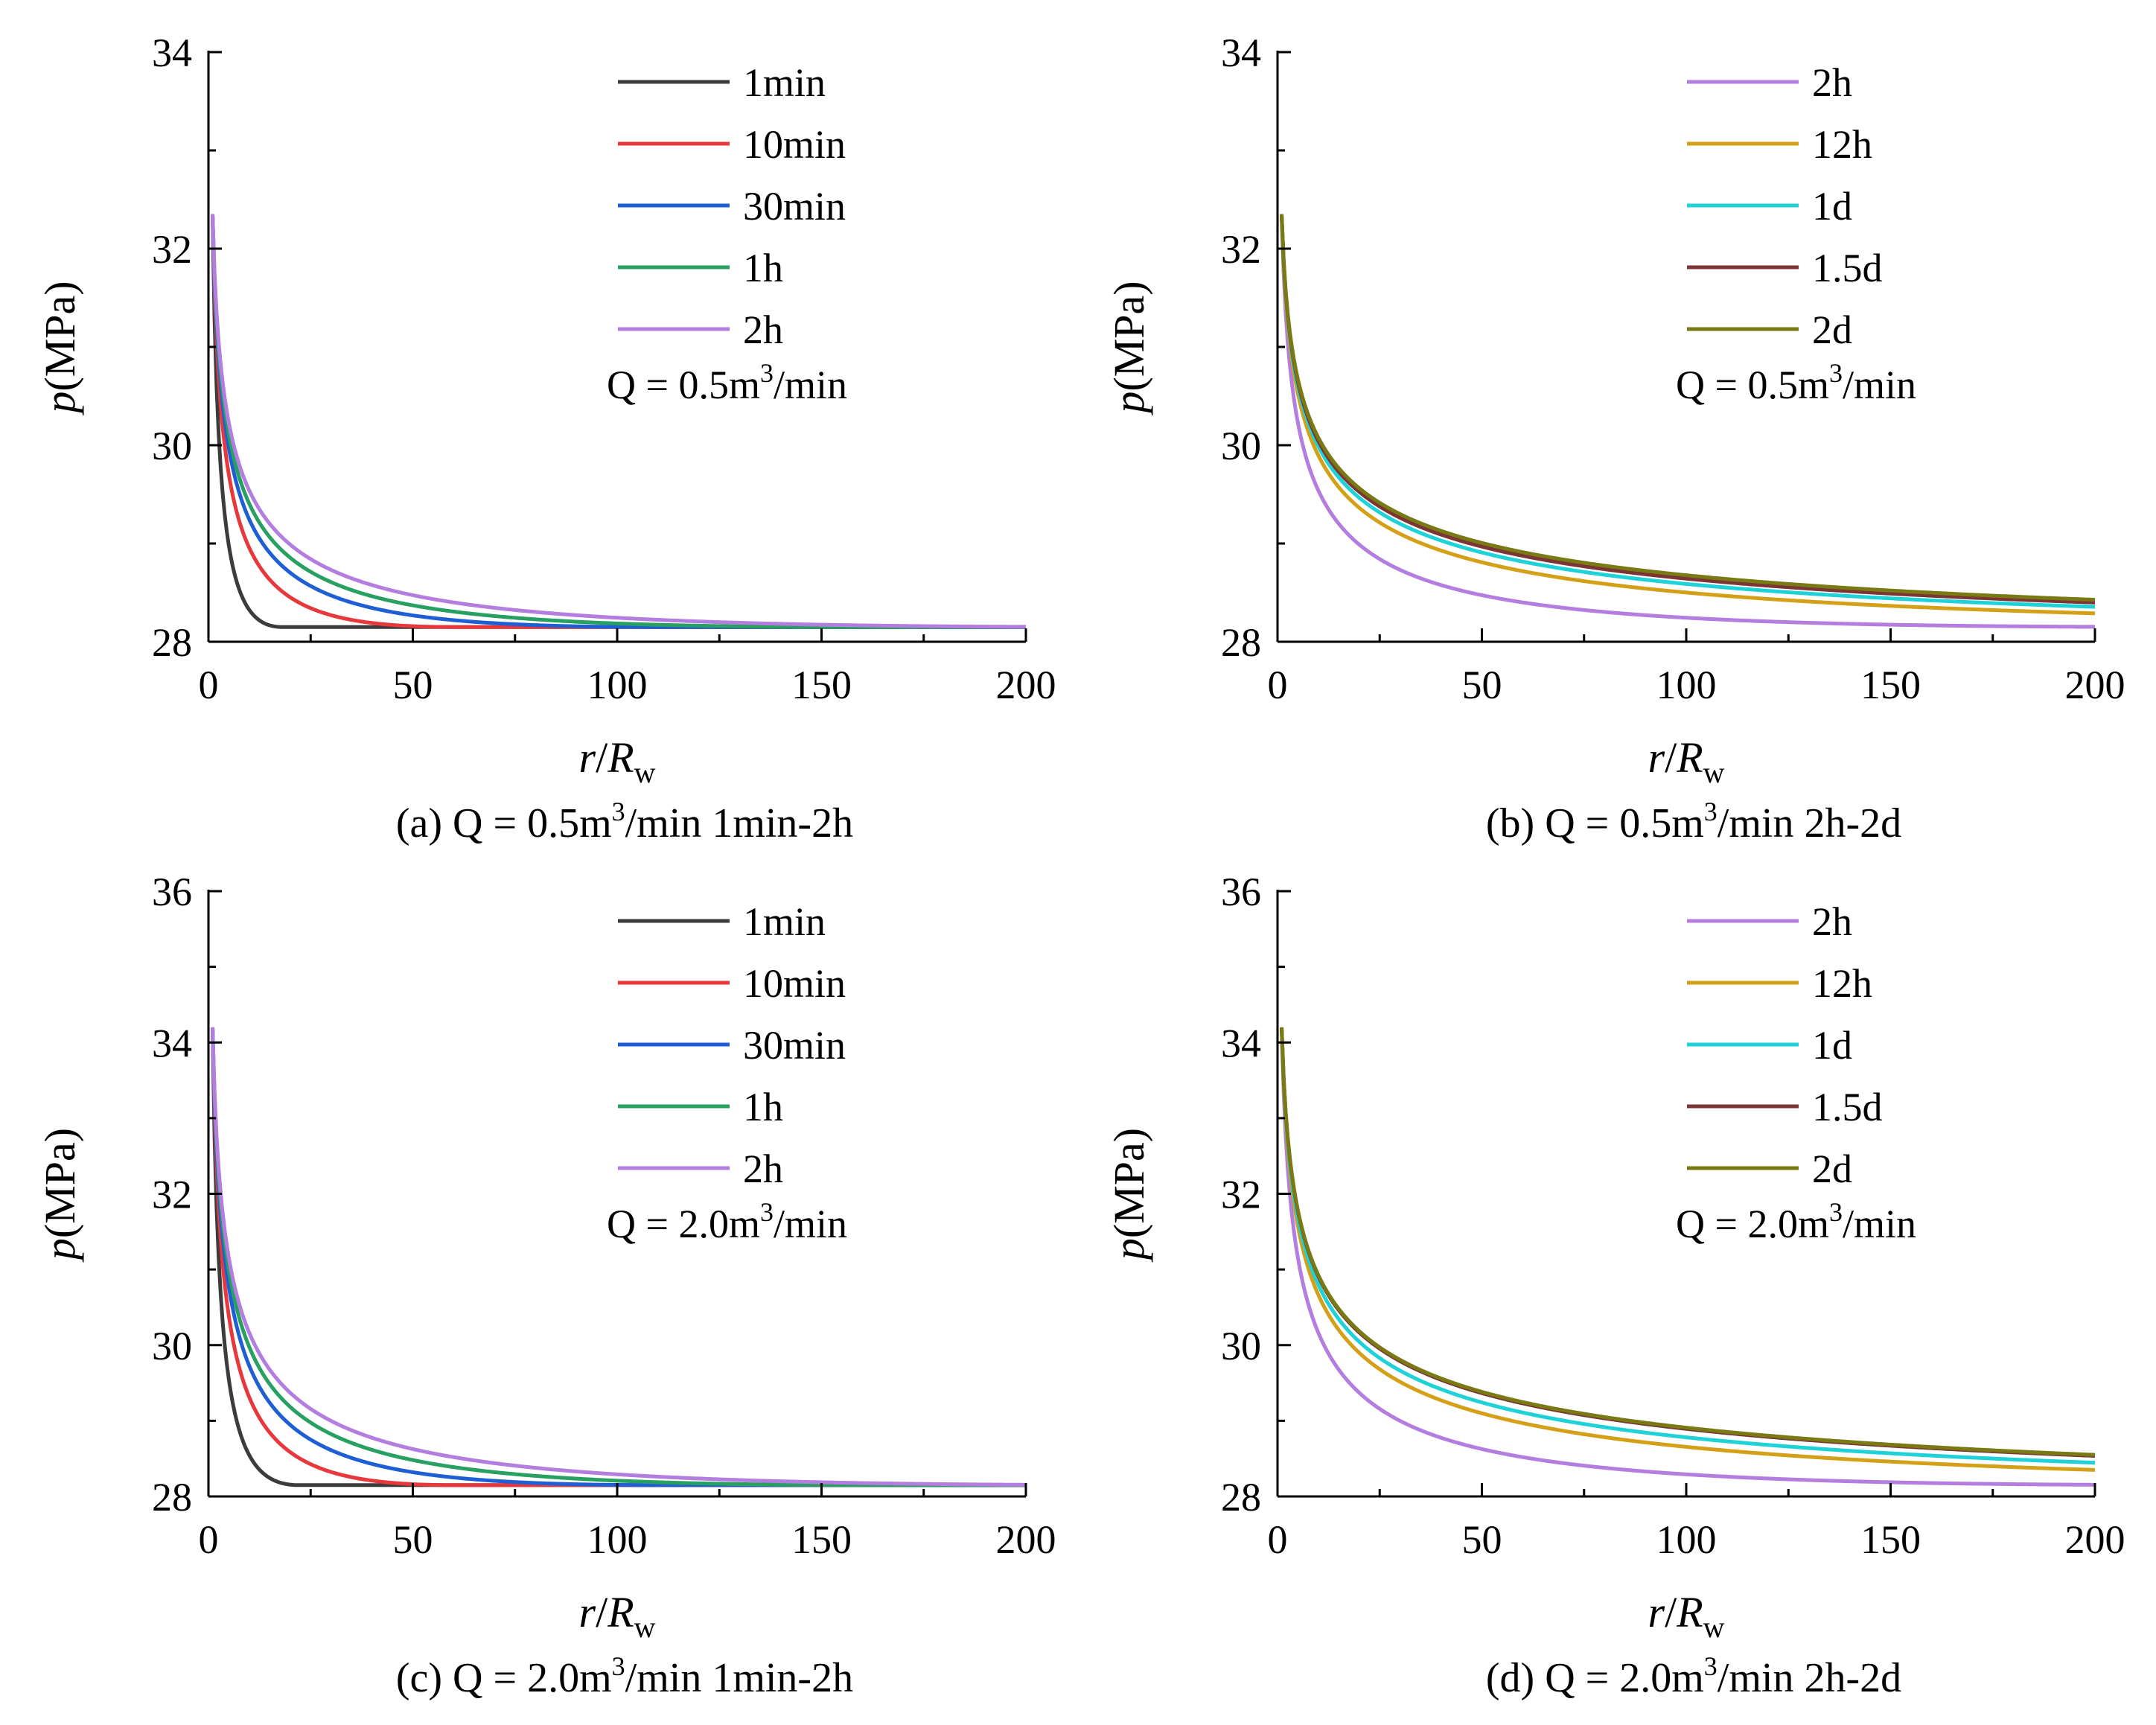 Image resolution: width=2156 pixels, height=1725 pixels. I want to click on caption-text: (d) Q = 2.0m, so click(1595, 1678).